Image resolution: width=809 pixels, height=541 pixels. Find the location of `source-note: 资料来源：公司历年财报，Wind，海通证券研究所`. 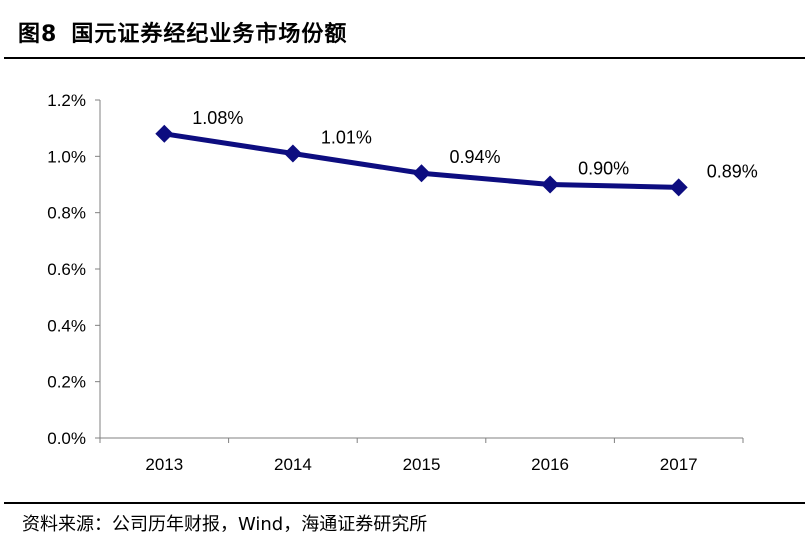

source-note: 资料来源：公司历年财报，Wind，海通证券研究所 is located at coordinates (225, 524).